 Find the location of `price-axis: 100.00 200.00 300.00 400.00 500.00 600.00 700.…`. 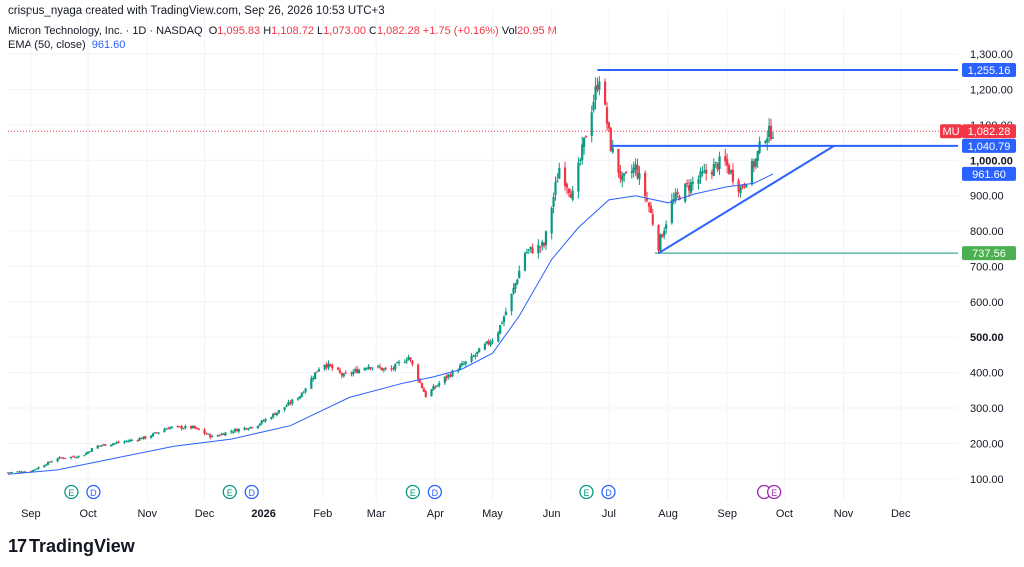

price-axis: 100.00 200.00 300.00 400.00 500.00 600.00 700.… is located at coordinates (991, 267).